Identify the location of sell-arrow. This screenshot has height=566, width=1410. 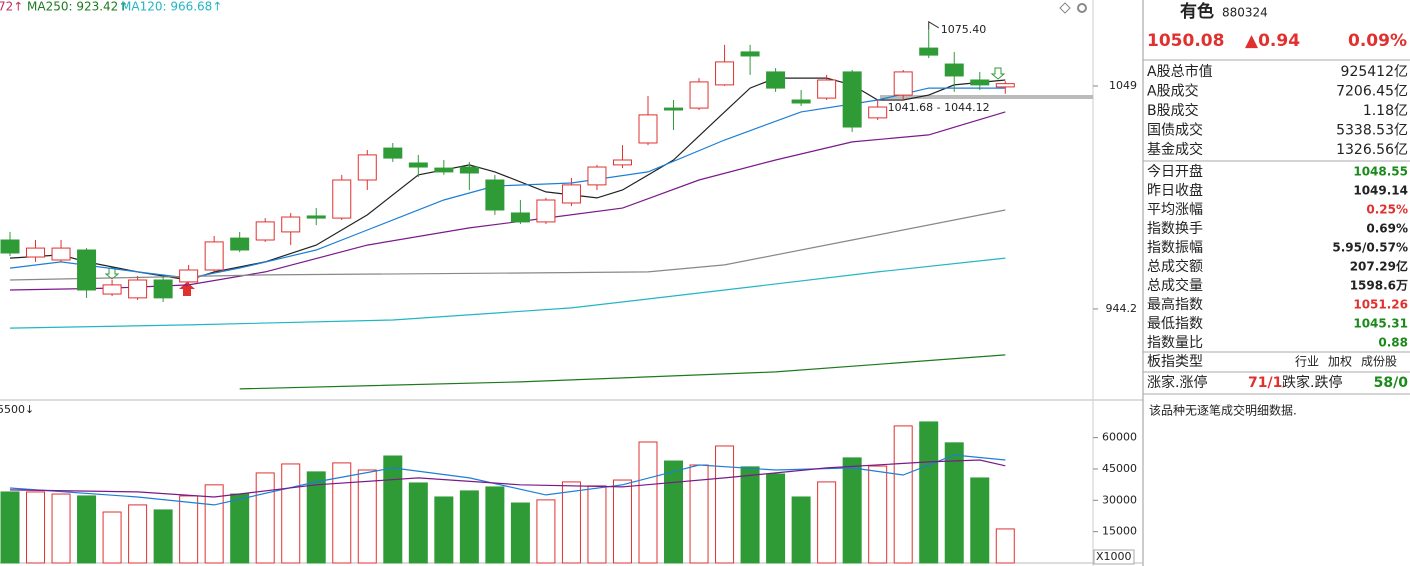
(998, 73).